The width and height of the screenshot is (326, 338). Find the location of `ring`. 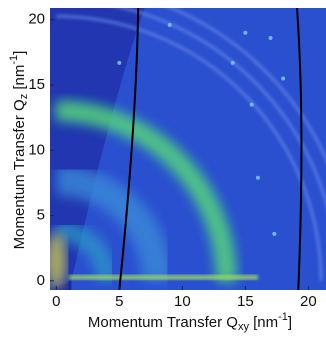

ring is located at coordinates (86, 251).